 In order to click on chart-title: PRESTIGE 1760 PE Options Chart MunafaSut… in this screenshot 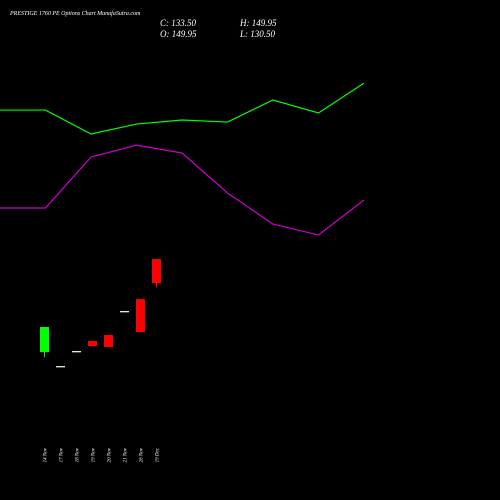, I will do `click(75, 13)`.